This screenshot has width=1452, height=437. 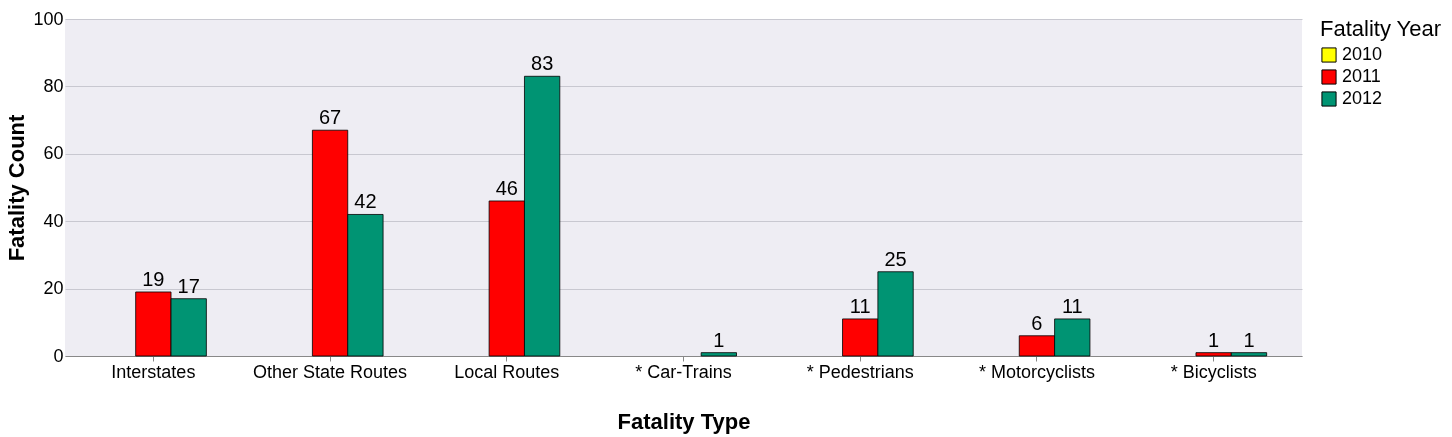 What do you see at coordinates (330, 117) in the screenshot?
I see `data-label: 67` at bounding box center [330, 117].